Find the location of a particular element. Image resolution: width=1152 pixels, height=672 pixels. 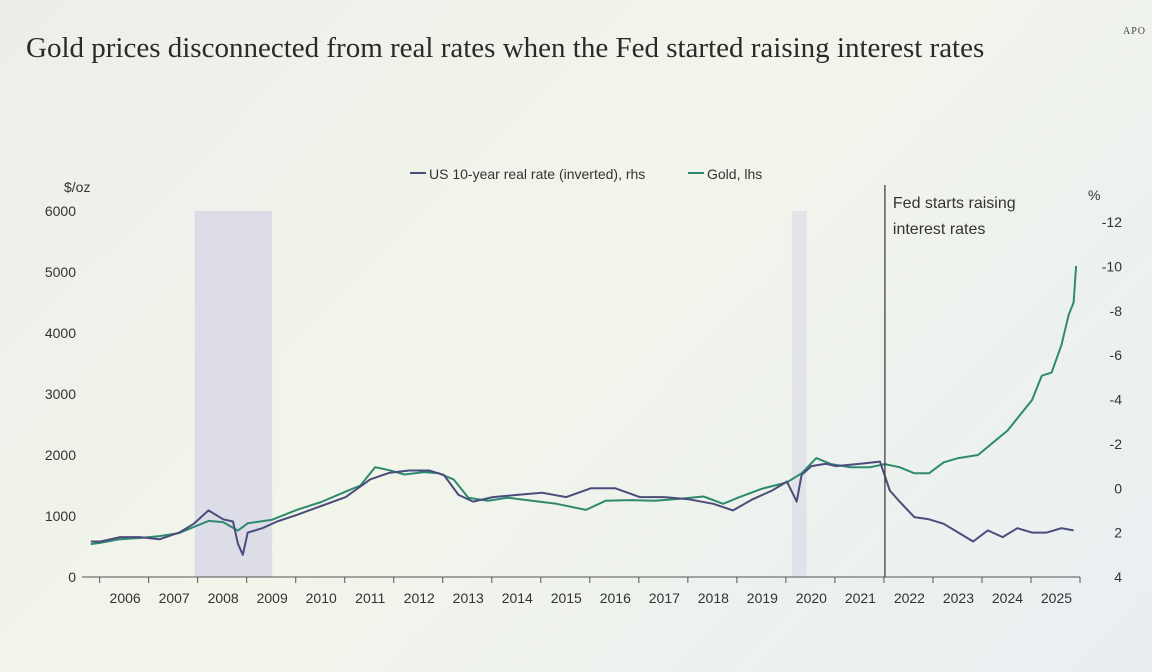

right-tick-label: -12 is located at coordinates (1112, 222).